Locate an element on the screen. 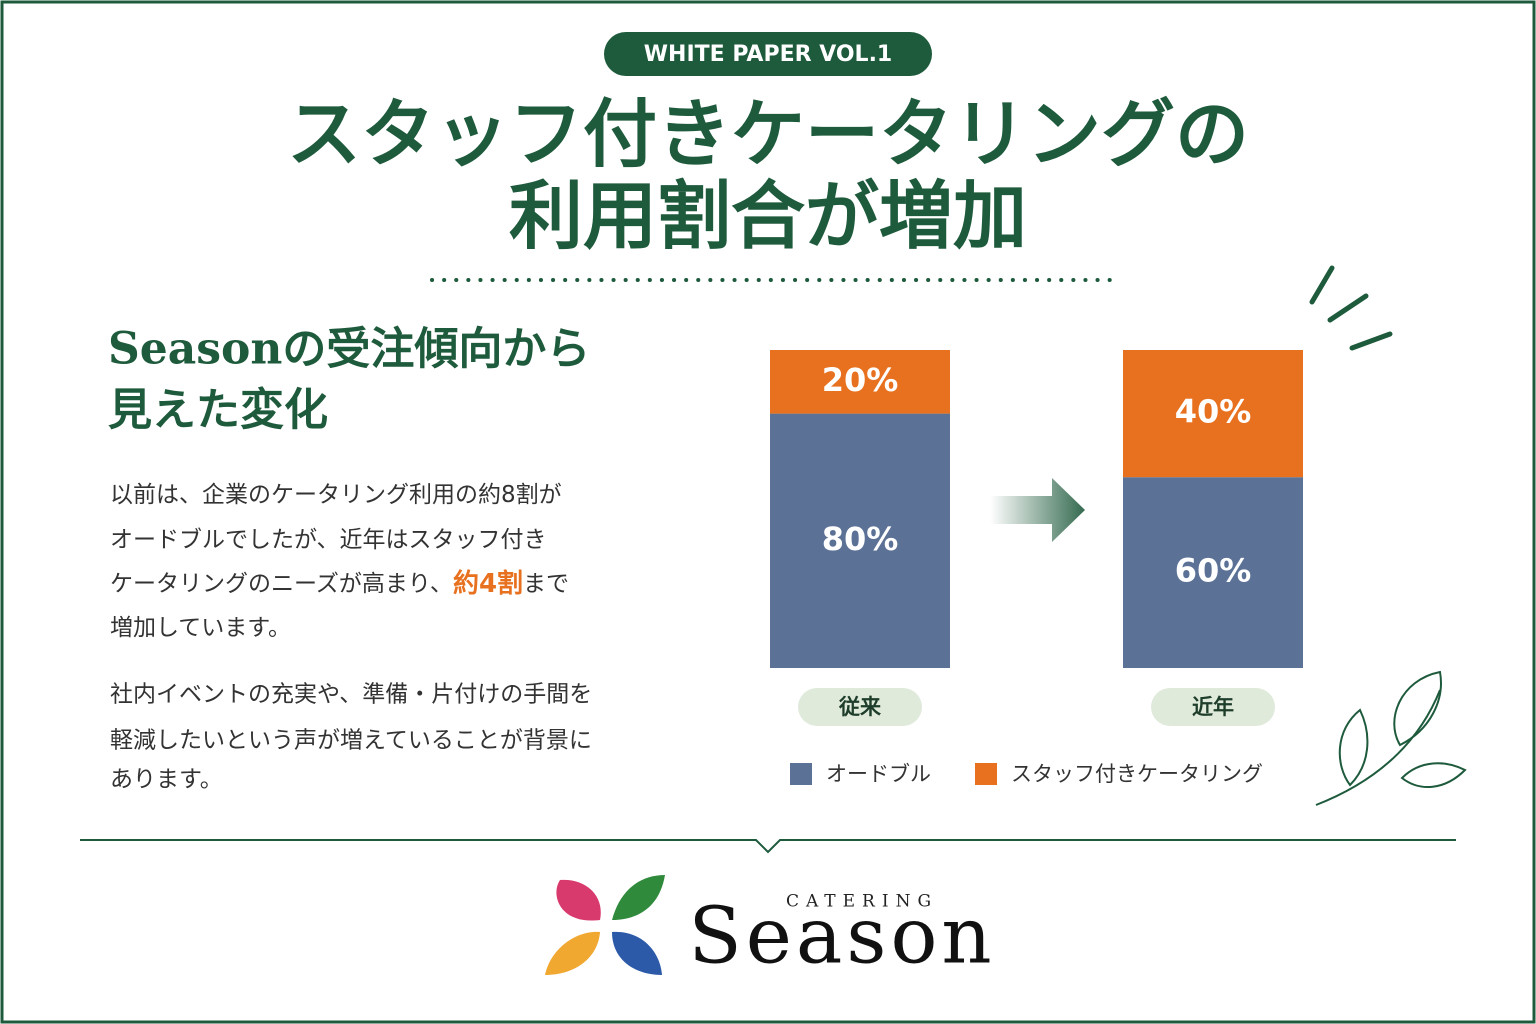 Image resolution: width=1536 pixels, height=1024 pixels. arrow is located at coordinates (1037, 510).